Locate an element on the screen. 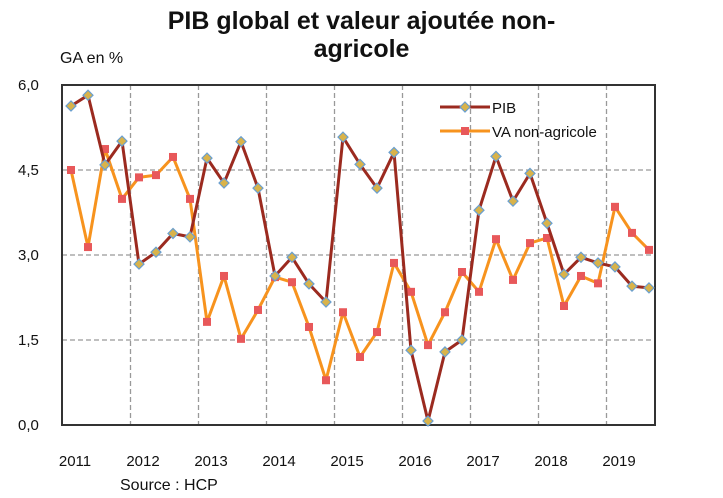 Image resolution: width=723 pixels, height=498 pixels. x-tick-label: 2017 is located at coordinates (482, 461).